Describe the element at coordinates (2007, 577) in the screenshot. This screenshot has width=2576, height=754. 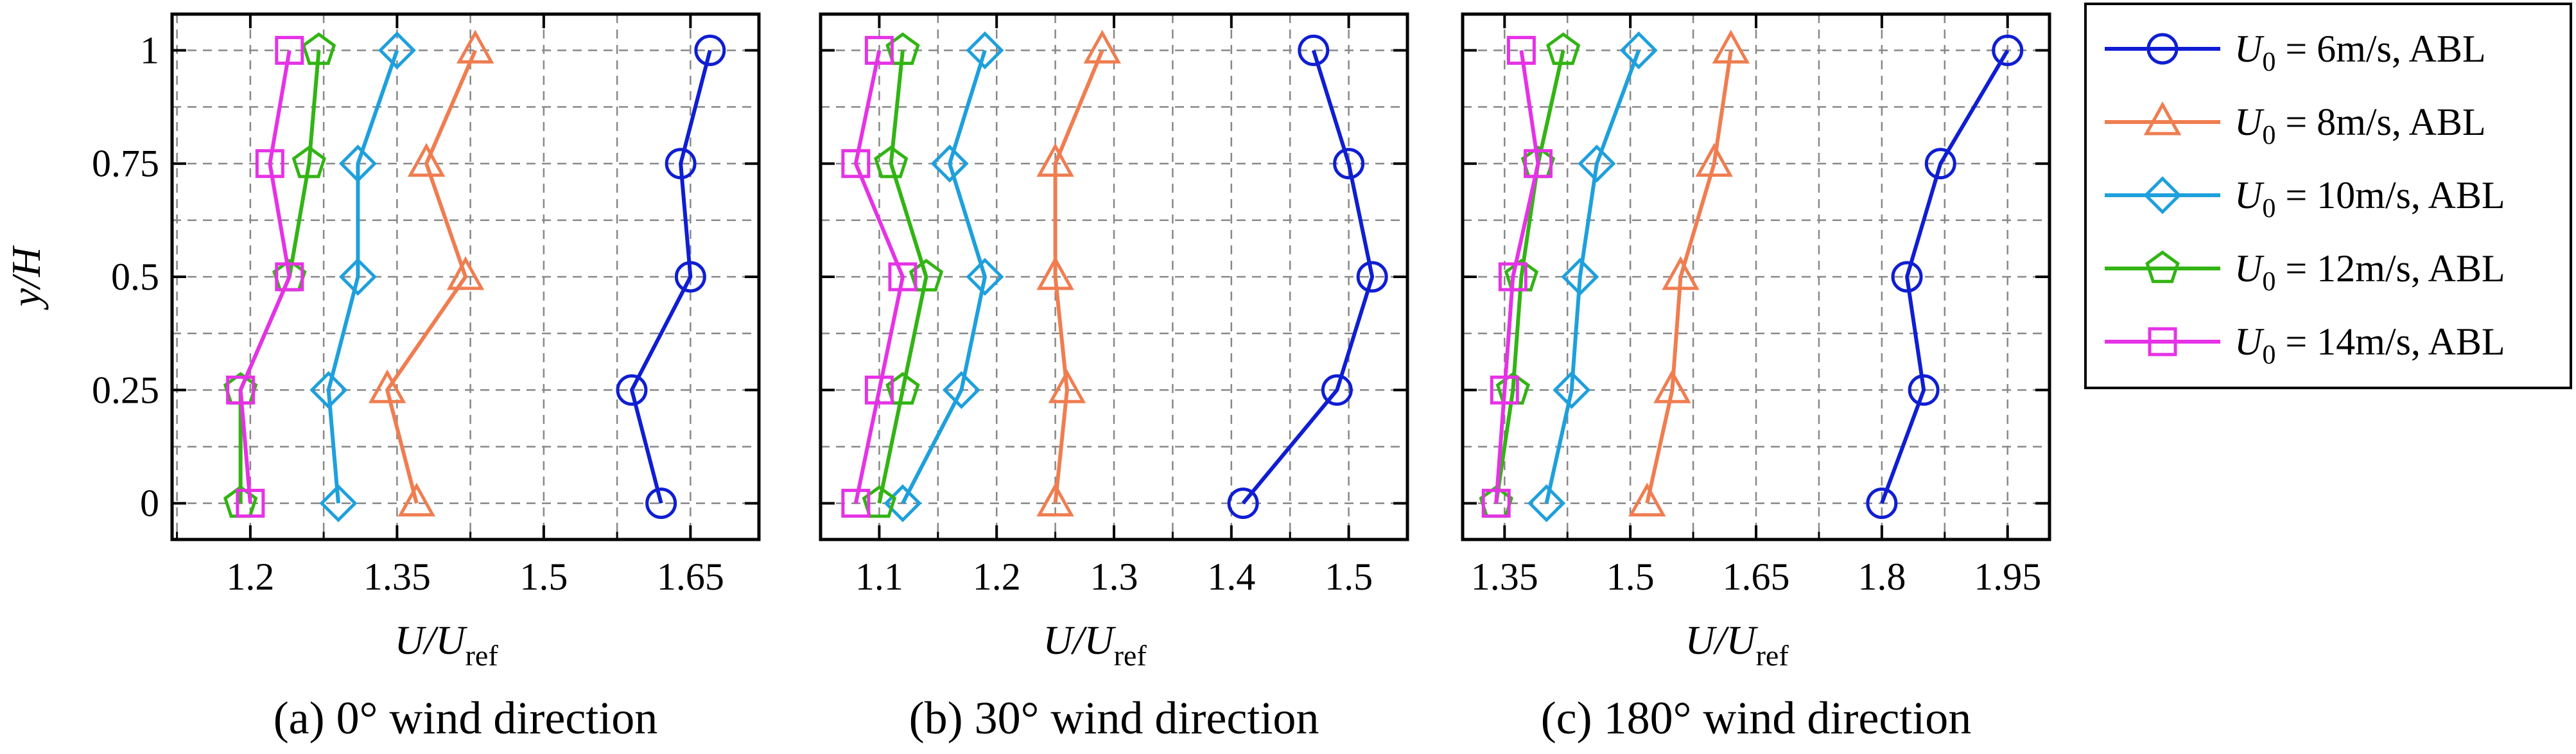
I see `x-tick-label: 1.95` at that location.